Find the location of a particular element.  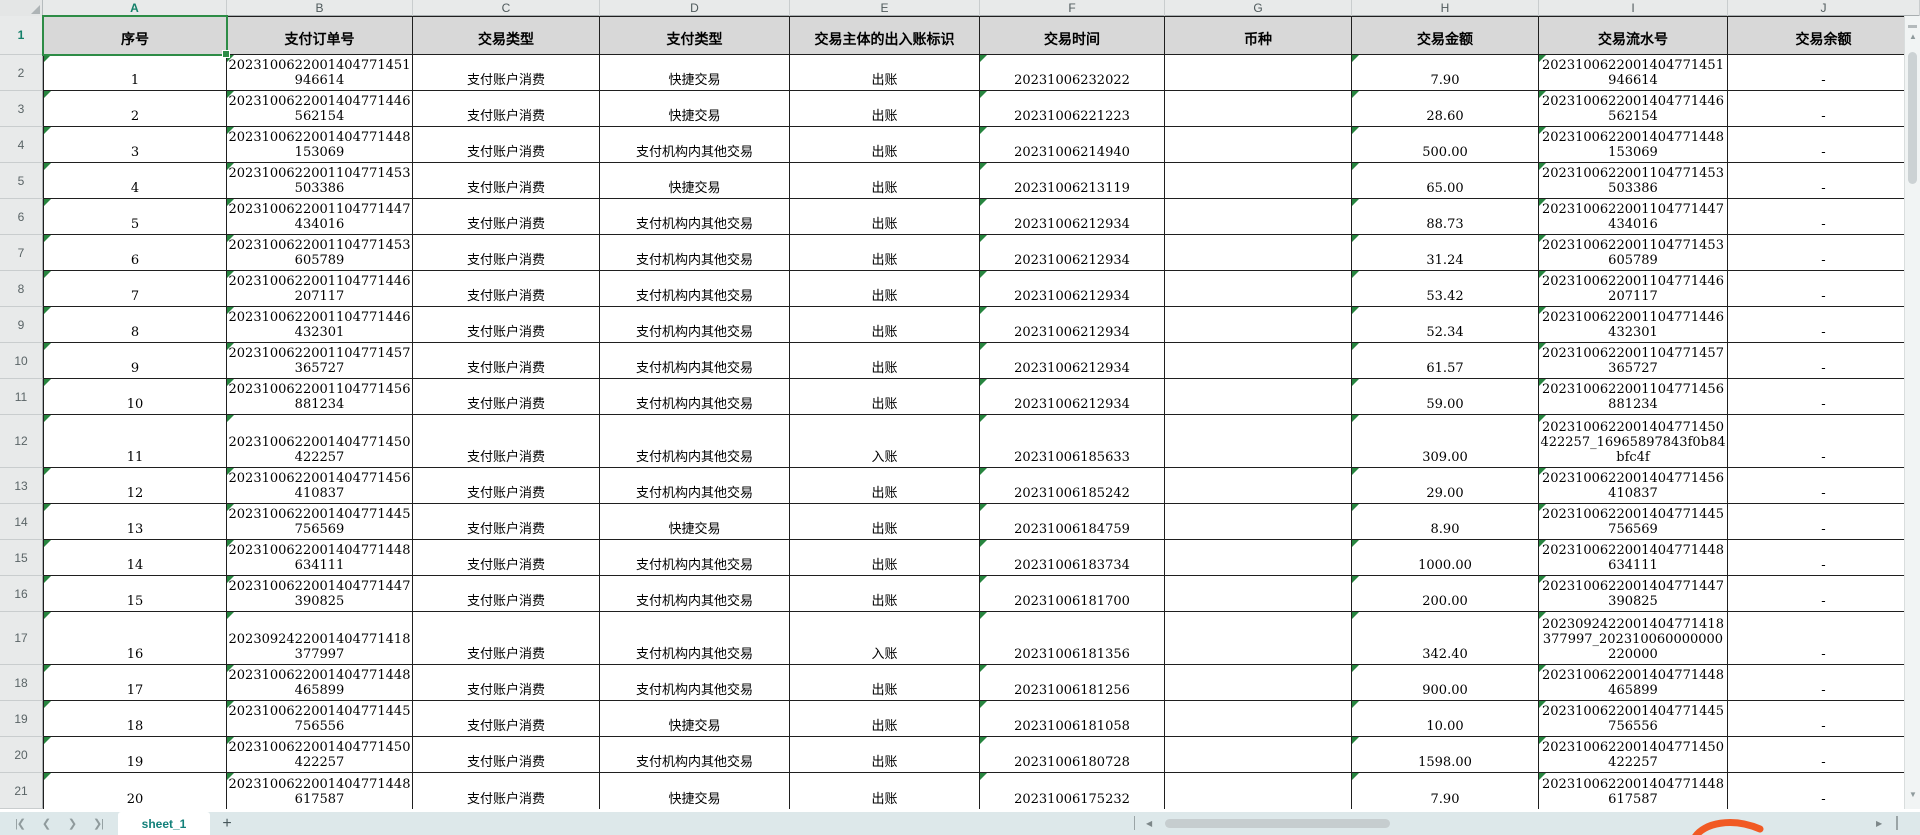

cell-I14: 2023100622001404771445756569 is located at coordinates (1633, 522).